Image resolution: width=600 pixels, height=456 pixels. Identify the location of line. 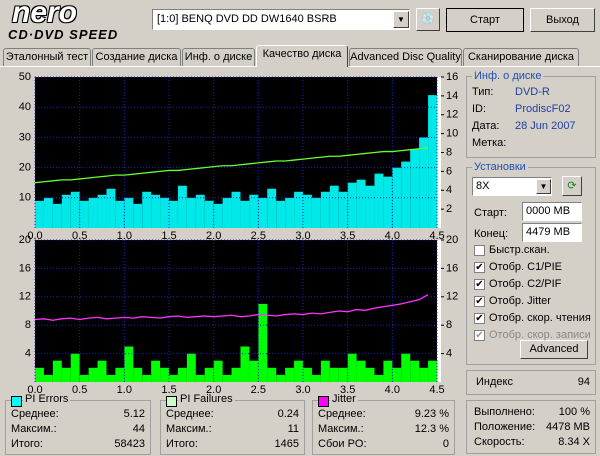
(231, 165).